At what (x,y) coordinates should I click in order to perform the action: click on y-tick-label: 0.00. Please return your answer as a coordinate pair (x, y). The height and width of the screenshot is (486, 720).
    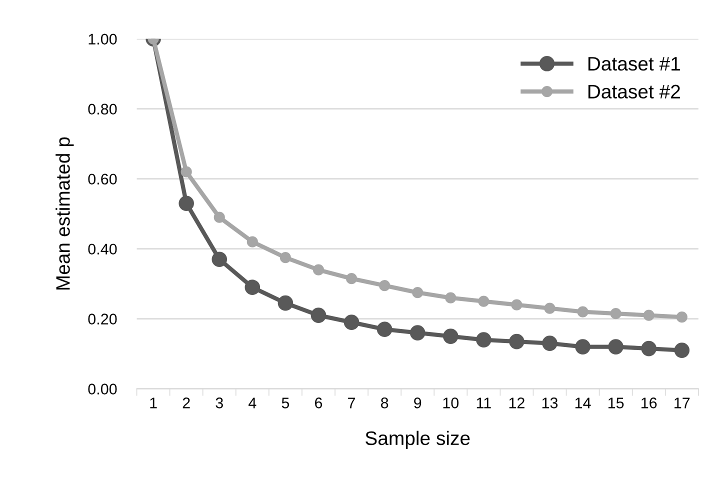
    Looking at the image, I should click on (102, 389).